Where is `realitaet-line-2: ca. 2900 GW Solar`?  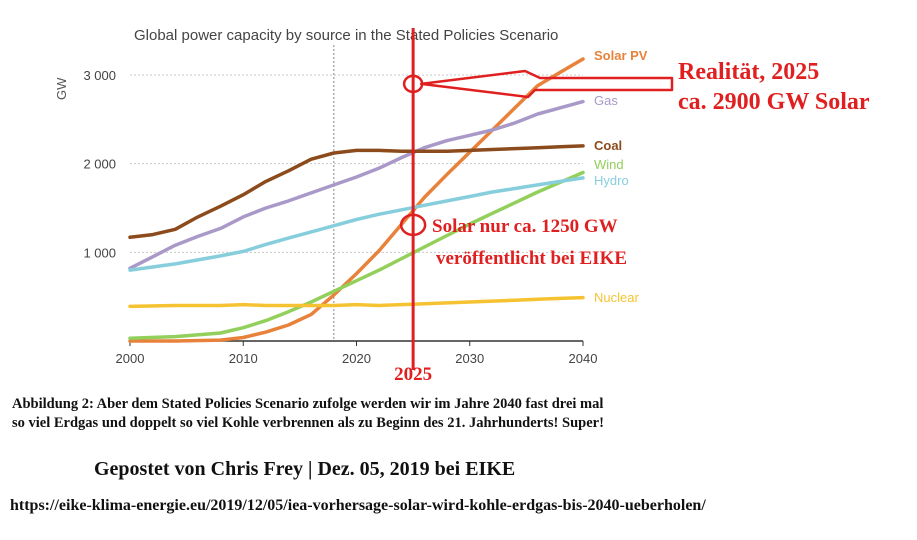
realitaet-line-2: ca. 2900 GW Solar is located at coordinates (774, 102).